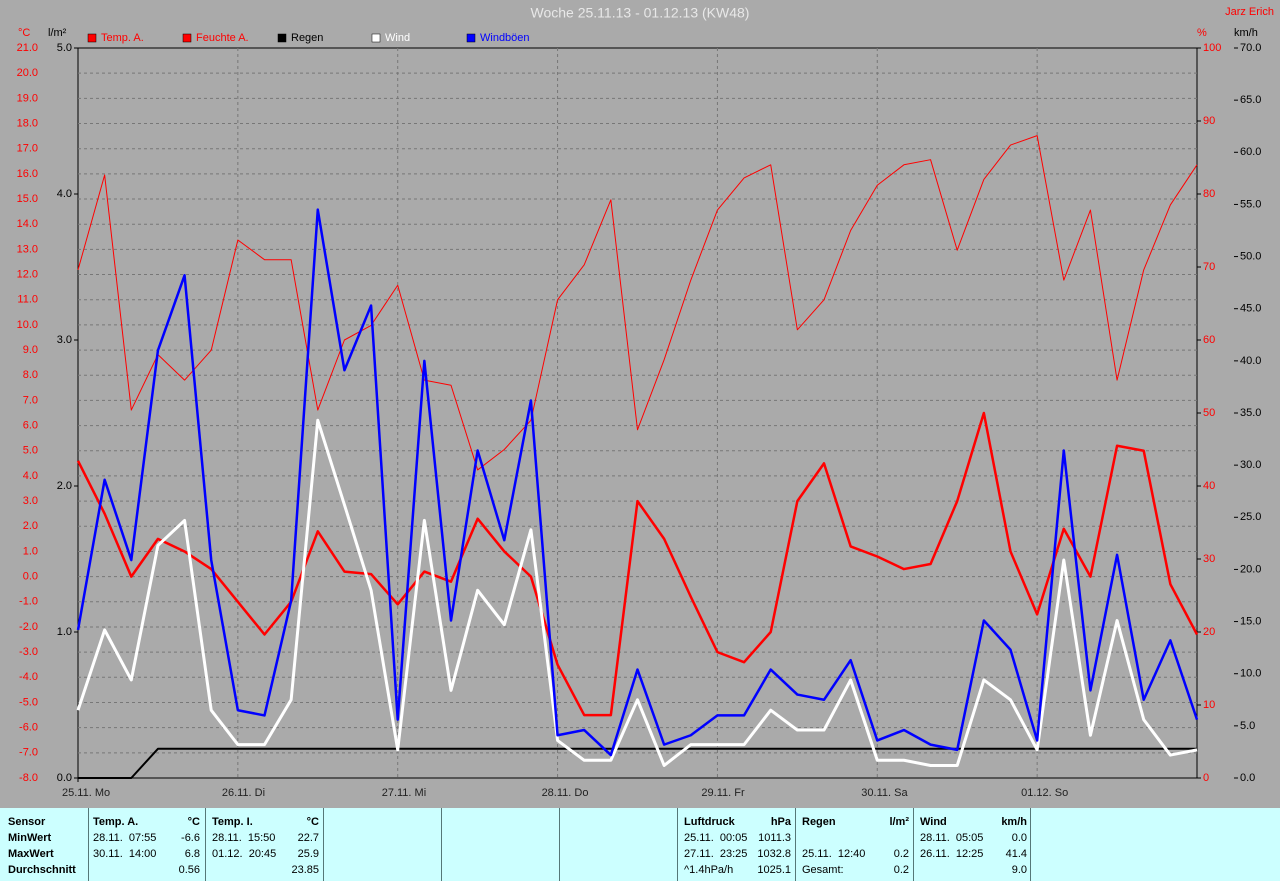  I want to click on table-cell: 6.8, so click(192, 854).